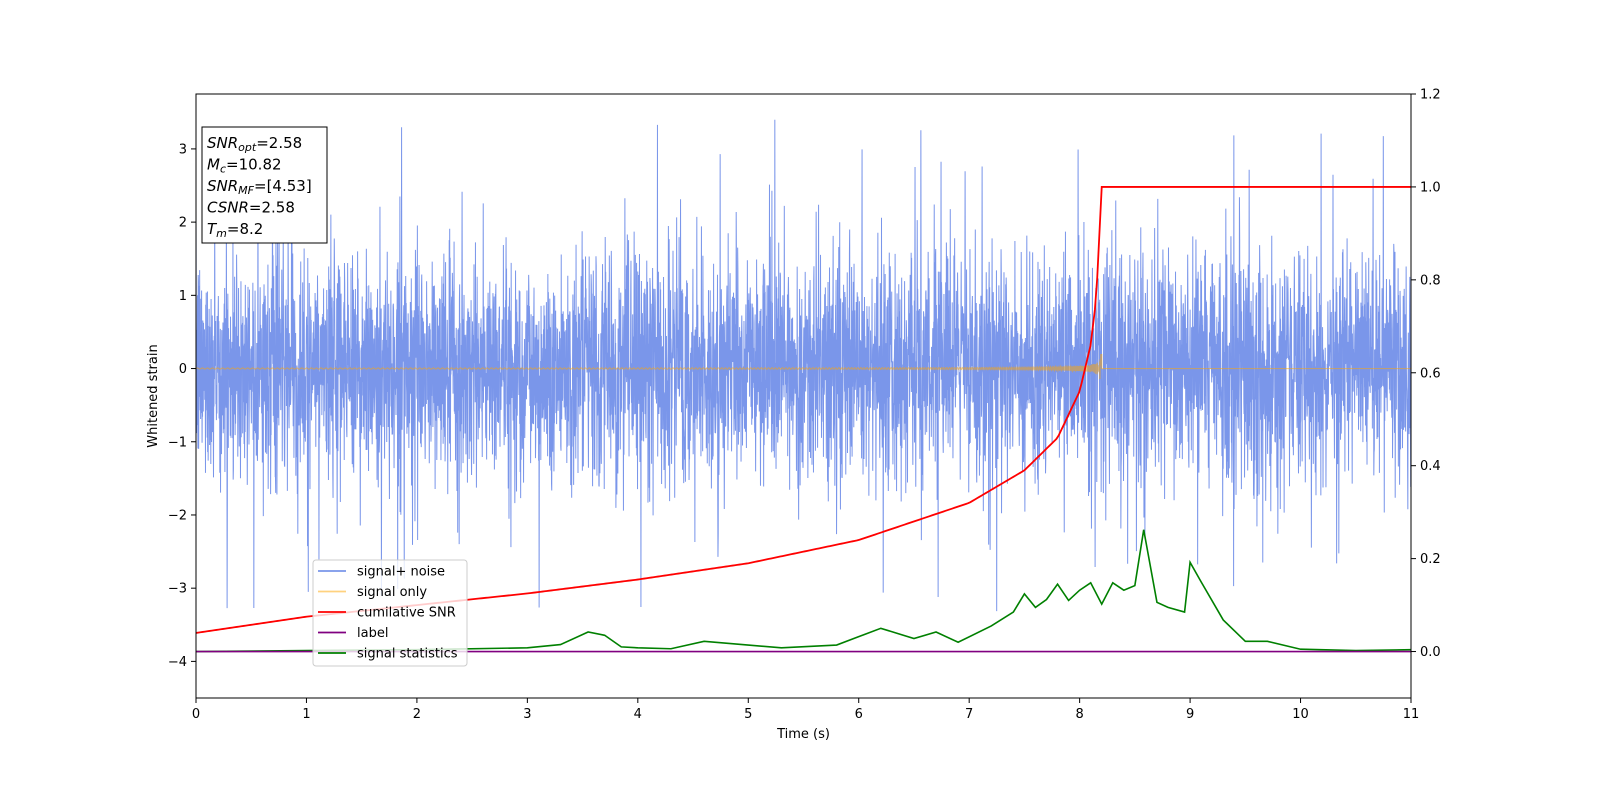 The width and height of the screenshot is (1600, 800). I want to click on y2-tick-label: 0.2, so click(1430, 559).